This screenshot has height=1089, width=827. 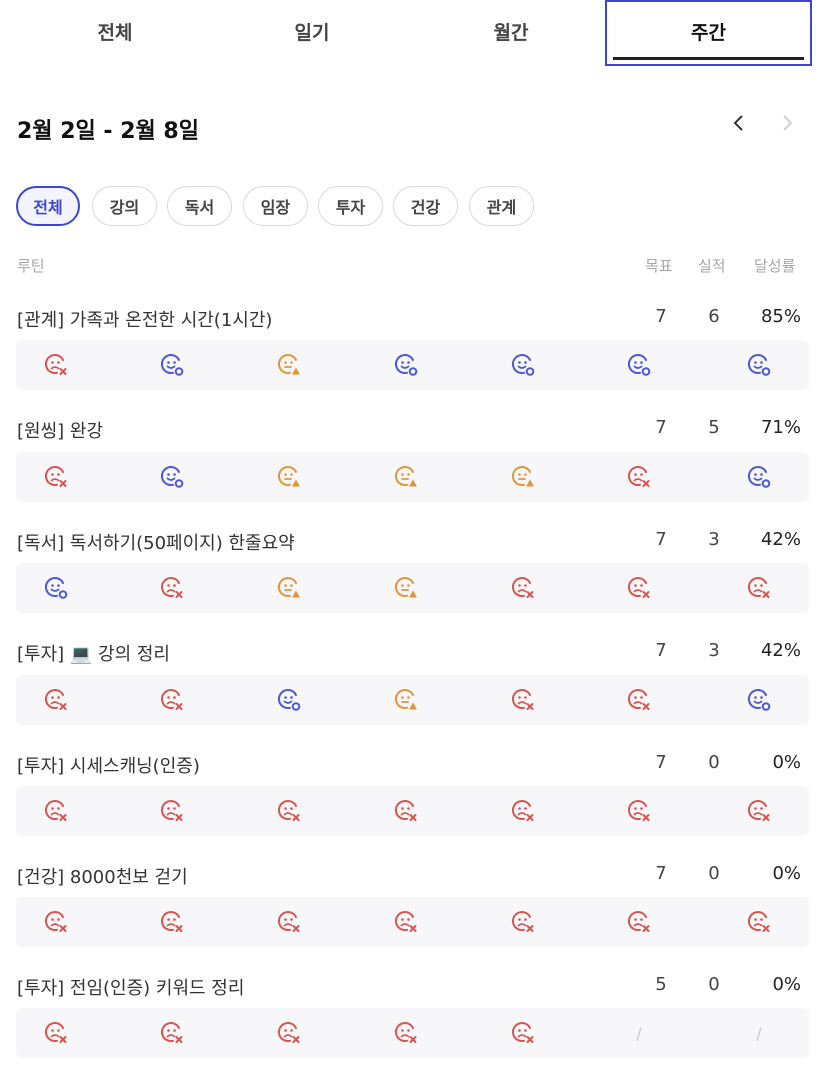 What do you see at coordinates (131, 988) in the screenshot?
I see `routine-title: [투자] 전임(인증) 키워드 정리` at bounding box center [131, 988].